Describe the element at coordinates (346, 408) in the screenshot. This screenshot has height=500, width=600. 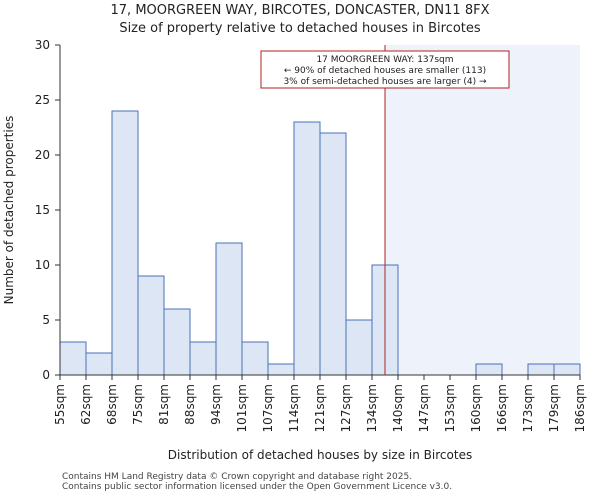
I see `x-tick-label-127sqm: 127sqm` at that location.